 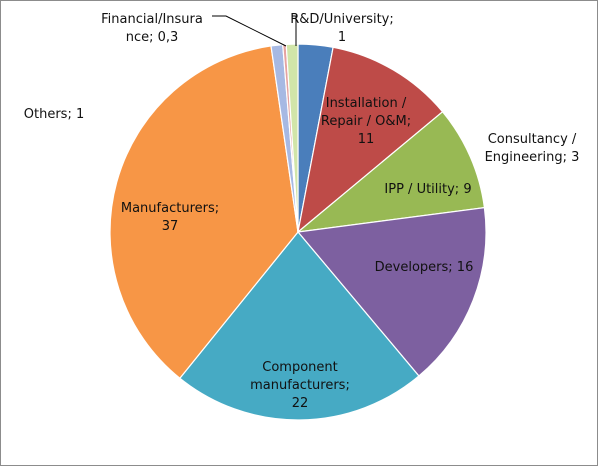 I want to click on slice-label-ipp-utility: IPP / Utility; 9, so click(x=427, y=189).